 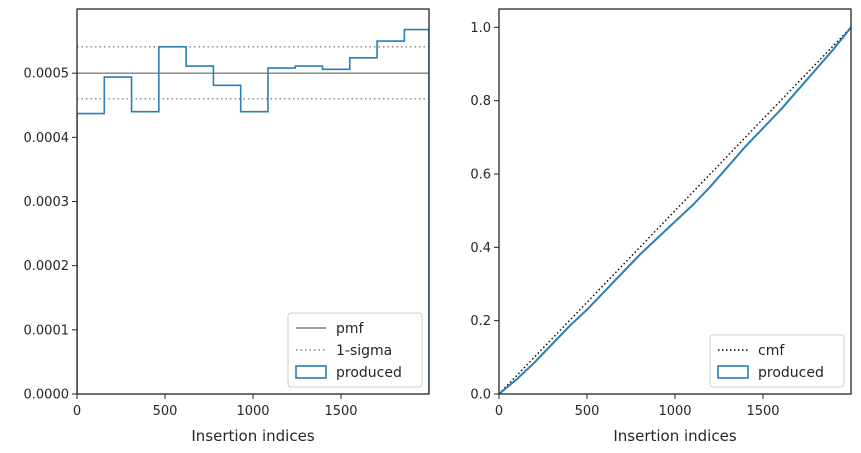 I want to click on y-tick-label: 0.0004, so click(x=47, y=138).